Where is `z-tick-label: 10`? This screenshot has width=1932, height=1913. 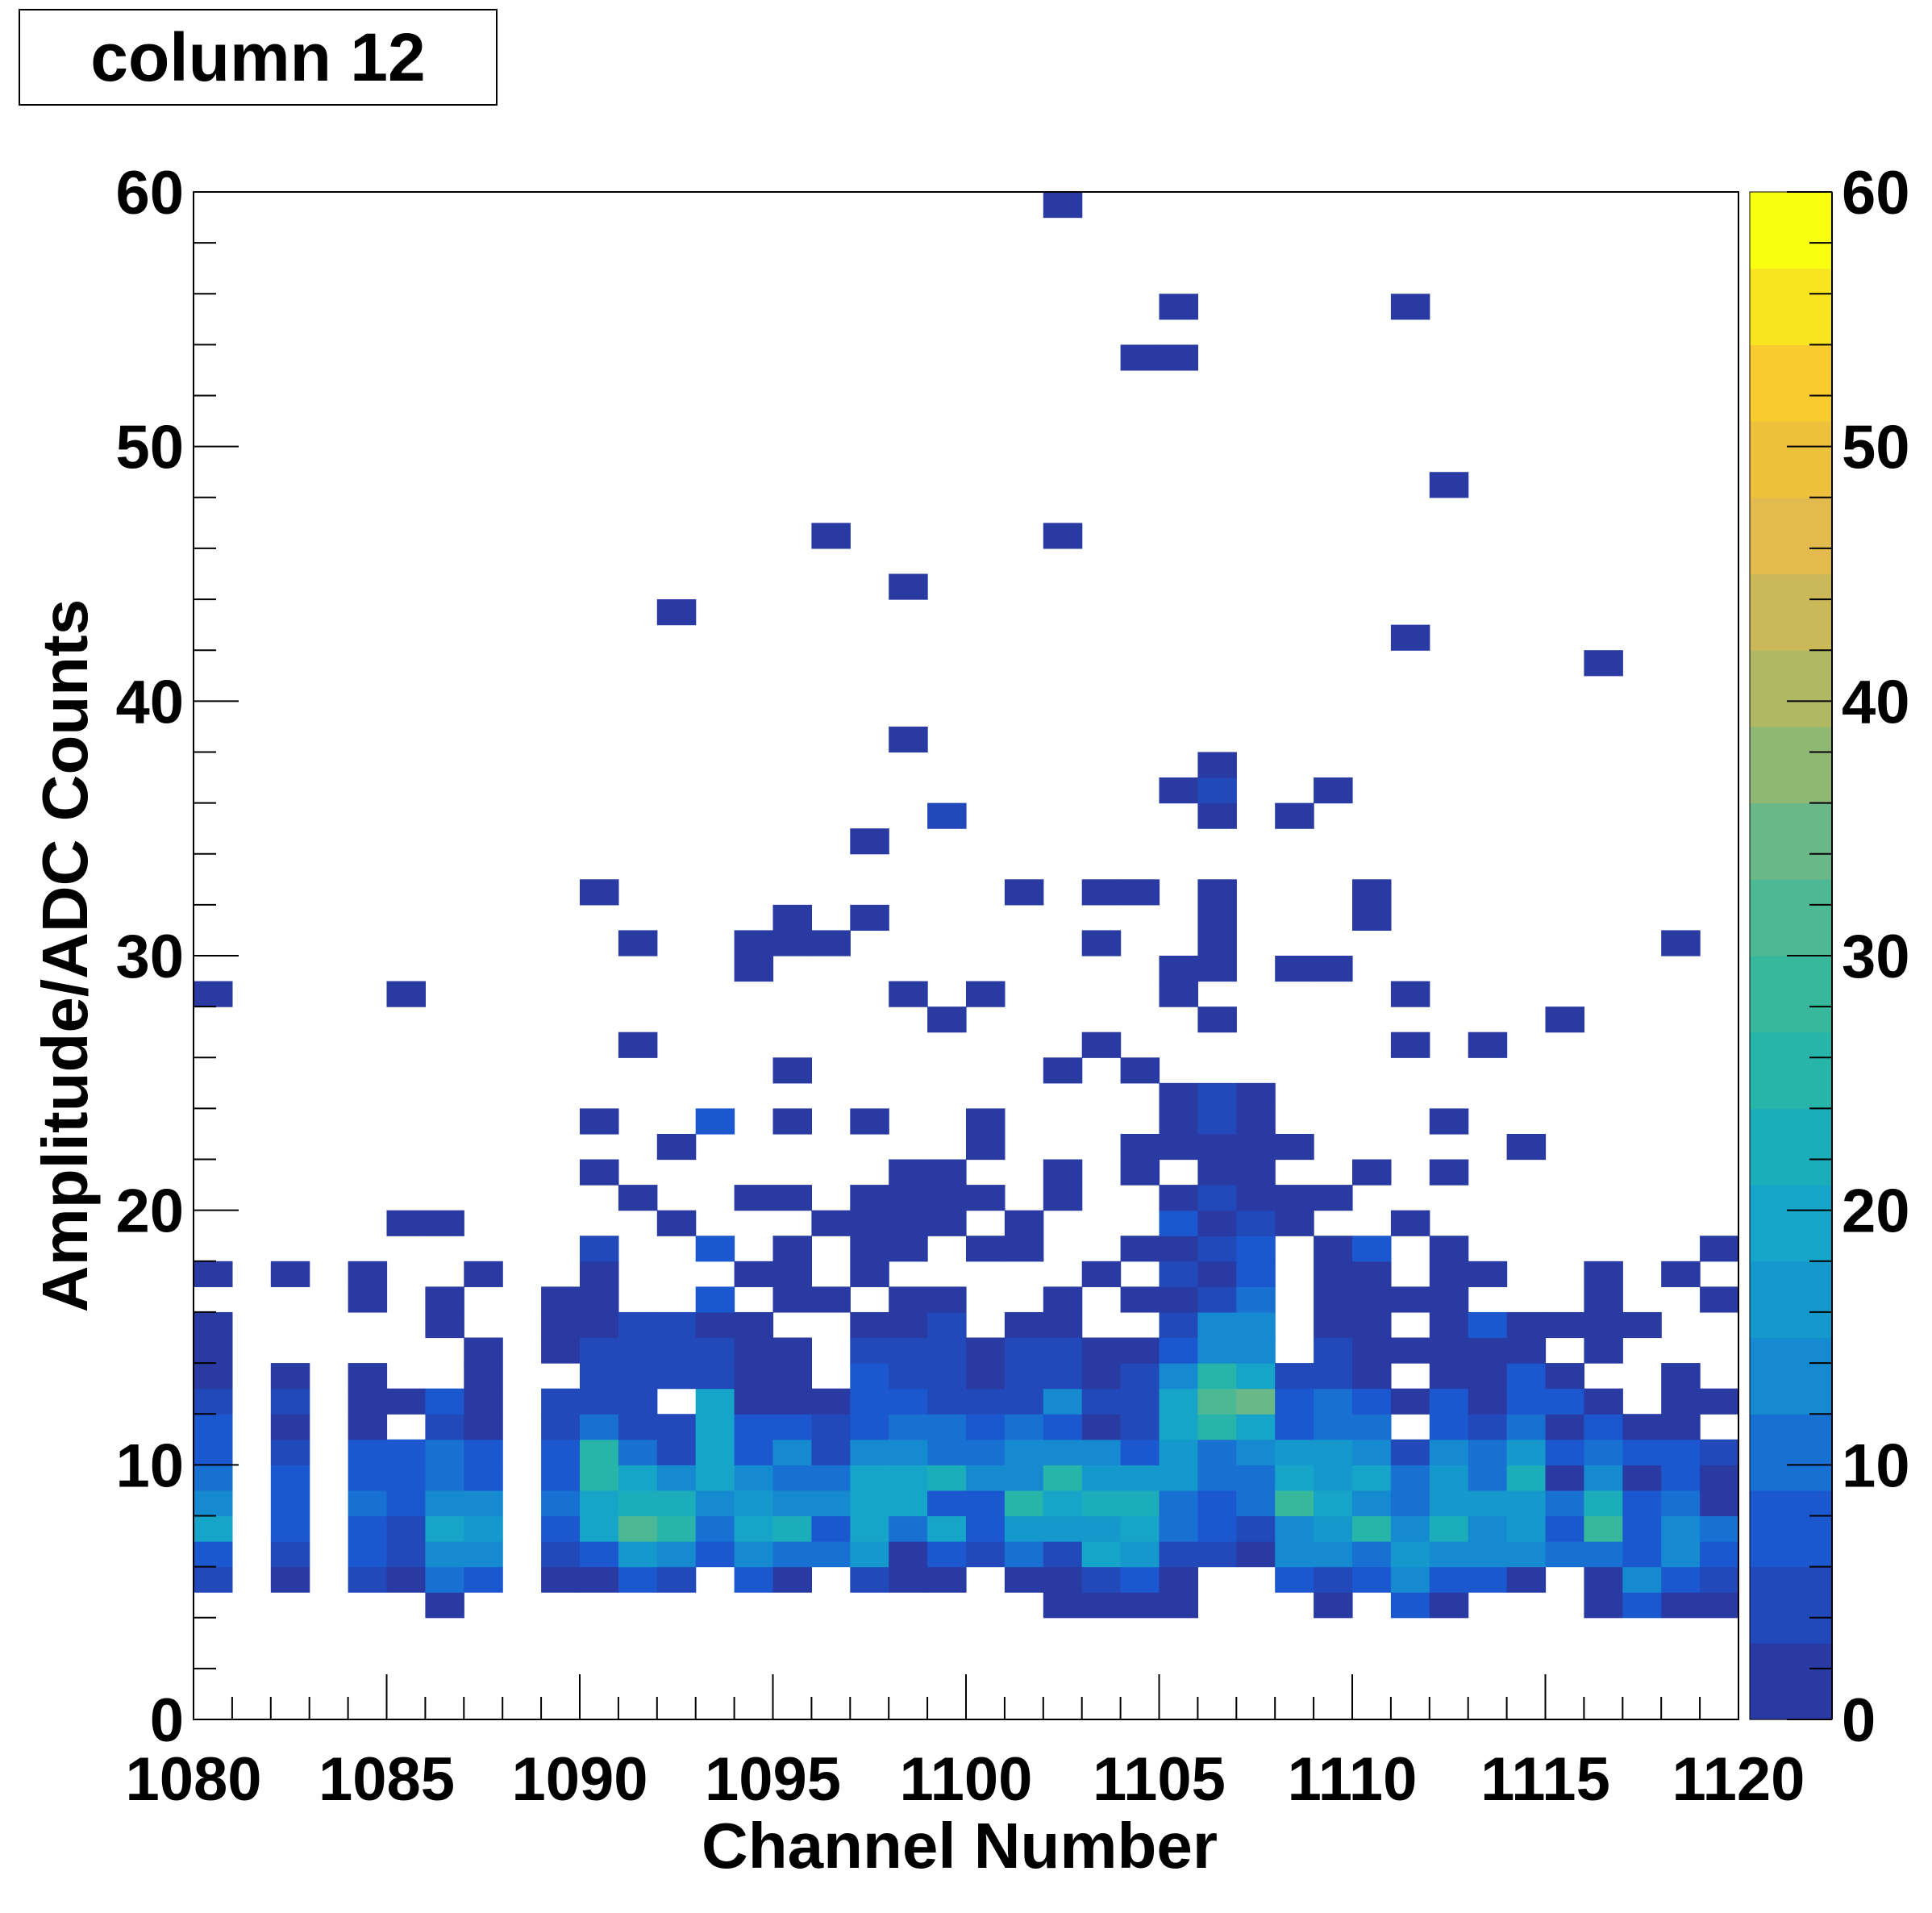 z-tick-label: 10 is located at coordinates (1876, 1466).